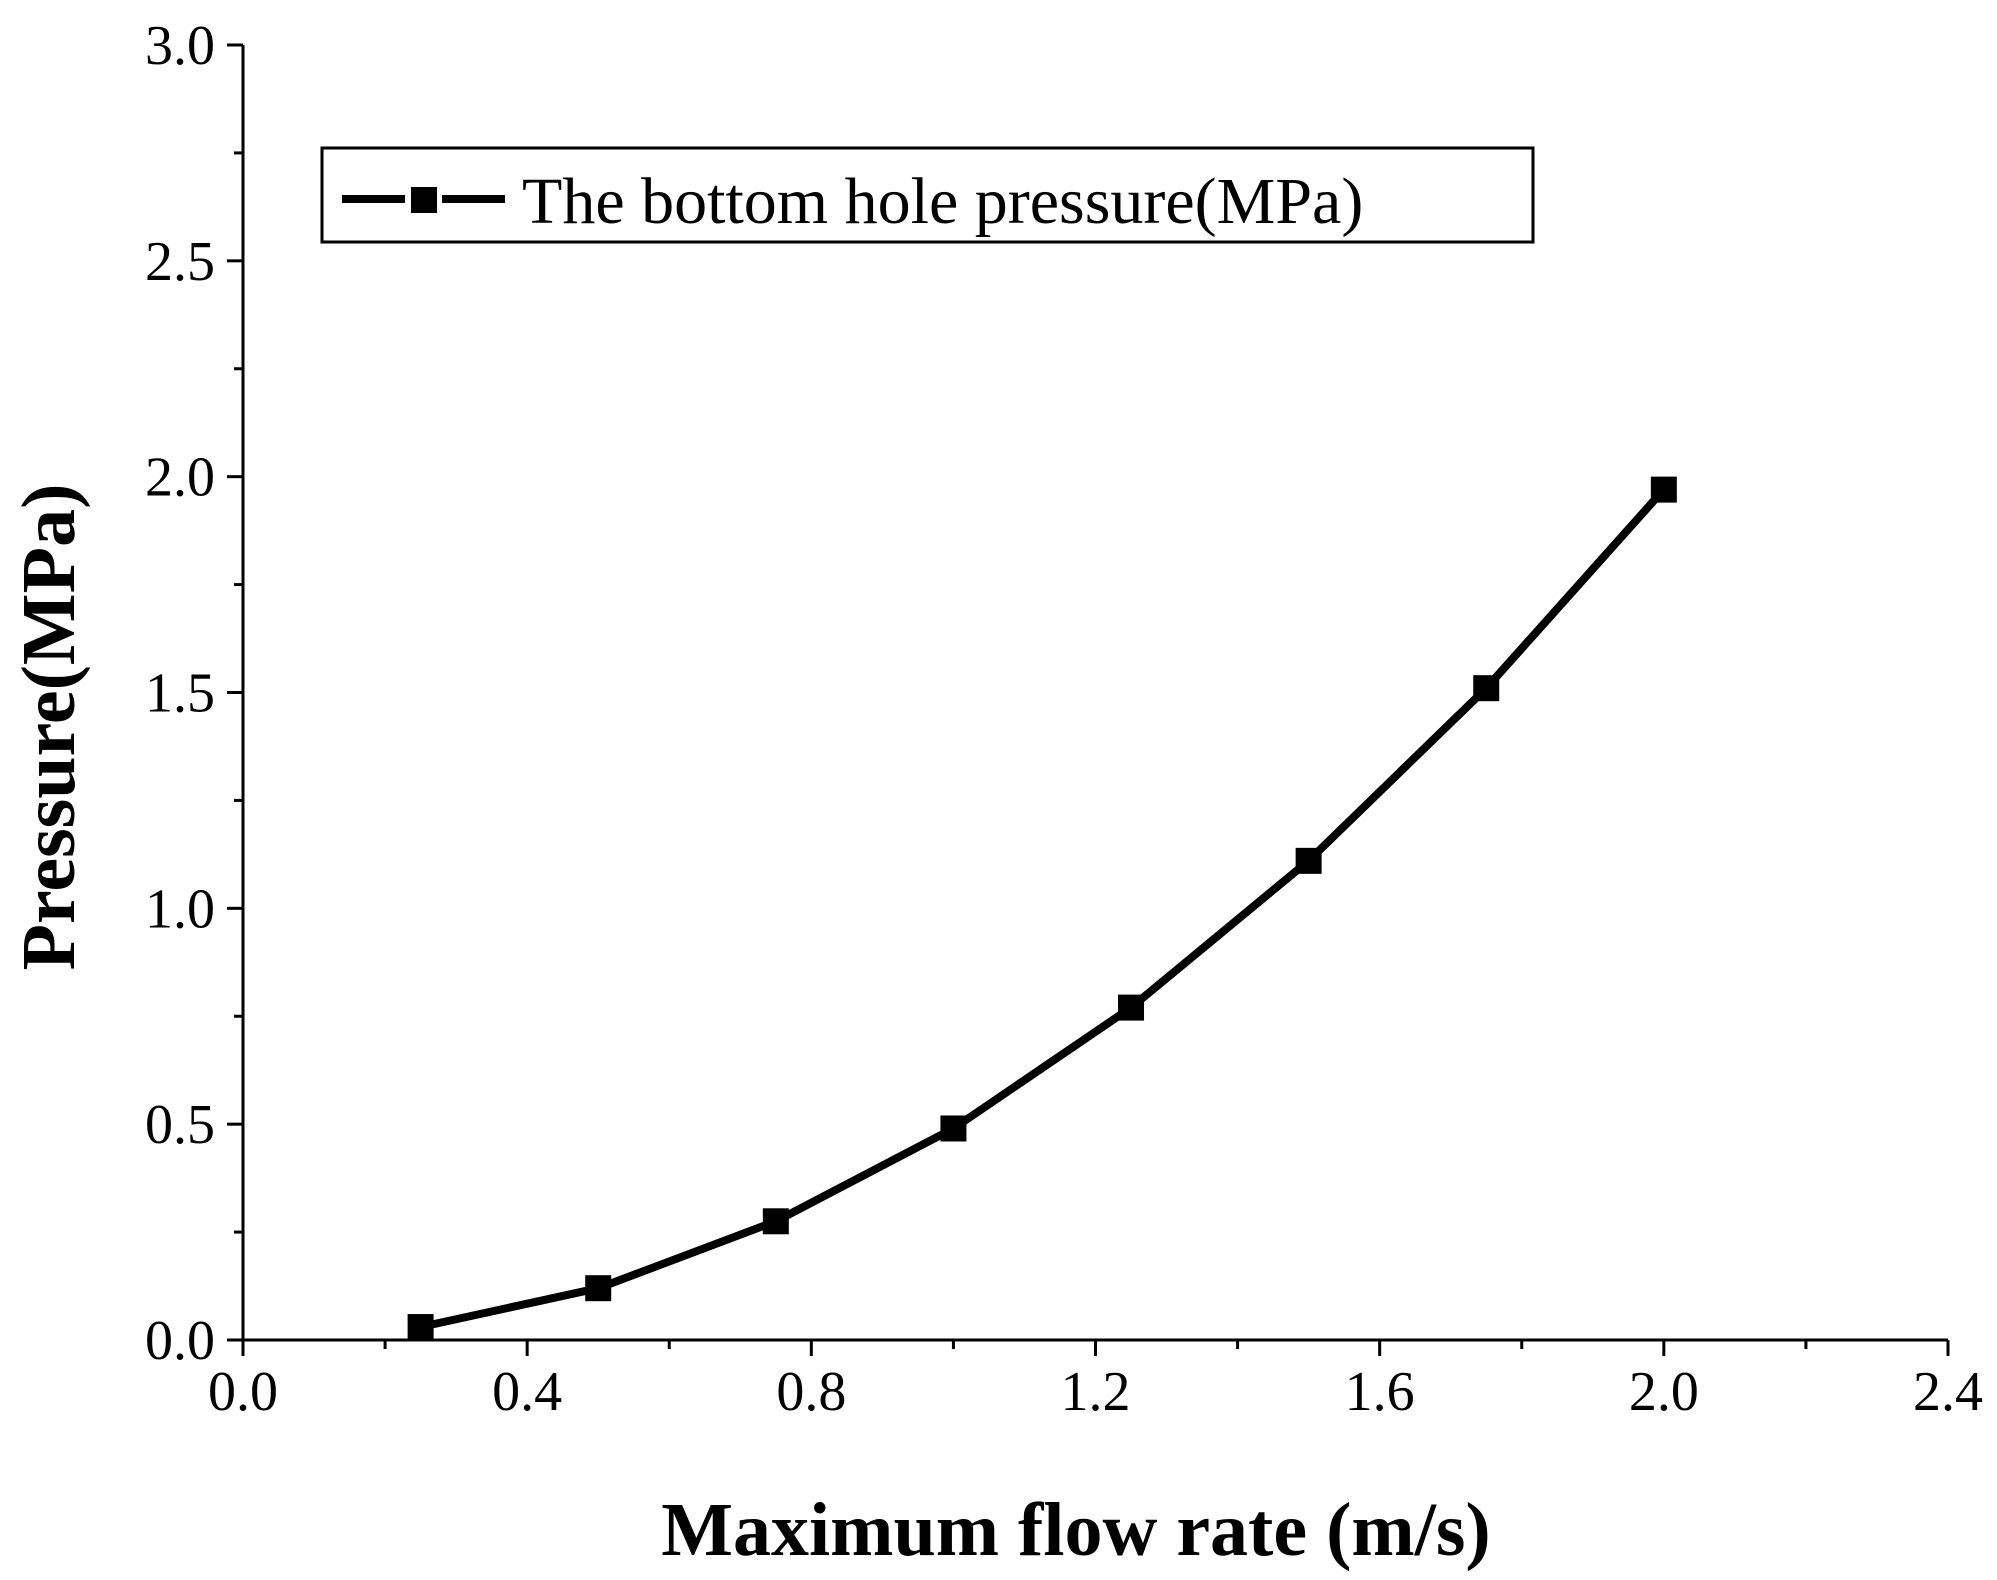  What do you see at coordinates (180, 478) in the screenshot?
I see `y-tick-label: 2.0` at bounding box center [180, 478].